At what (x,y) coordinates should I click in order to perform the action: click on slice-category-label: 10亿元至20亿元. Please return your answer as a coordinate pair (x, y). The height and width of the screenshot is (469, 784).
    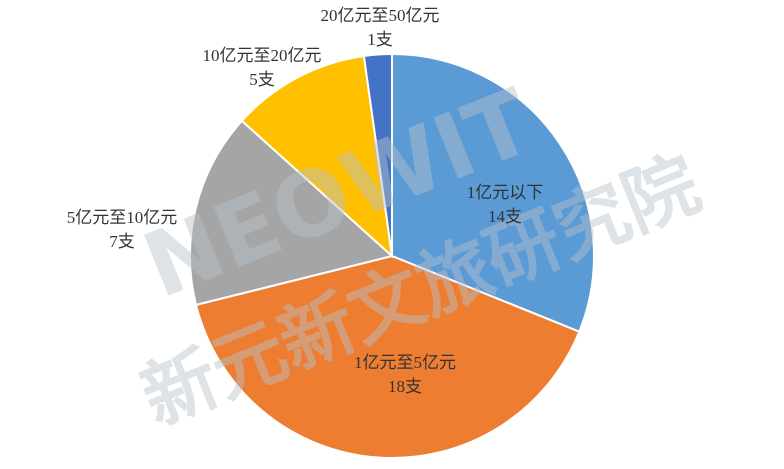
    Looking at the image, I should click on (262, 55).